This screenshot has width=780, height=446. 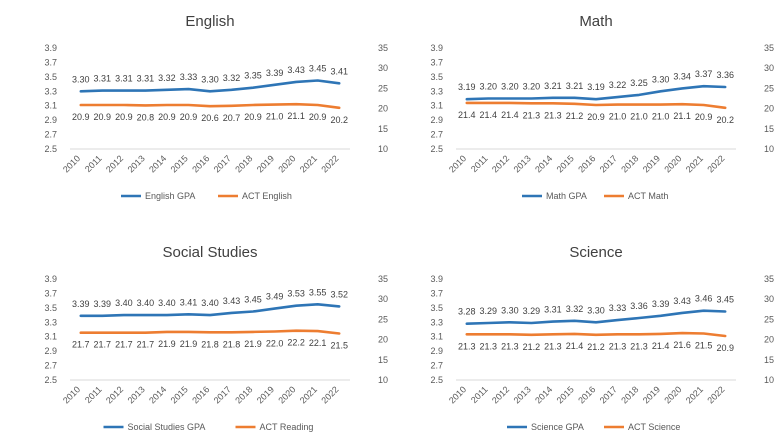 What do you see at coordinates (704, 74) in the screenshot?
I see `data-label: 3.37` at bounding box center [704, 74].